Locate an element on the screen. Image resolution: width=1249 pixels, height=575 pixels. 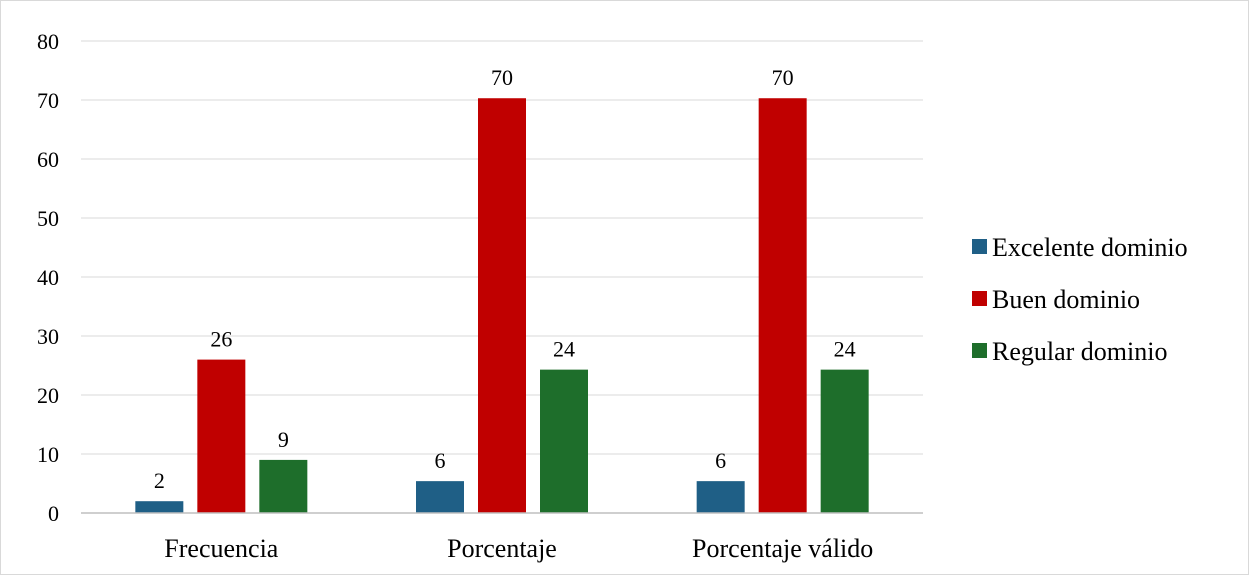
data-label: 9 is located at coordinates (283, 439).